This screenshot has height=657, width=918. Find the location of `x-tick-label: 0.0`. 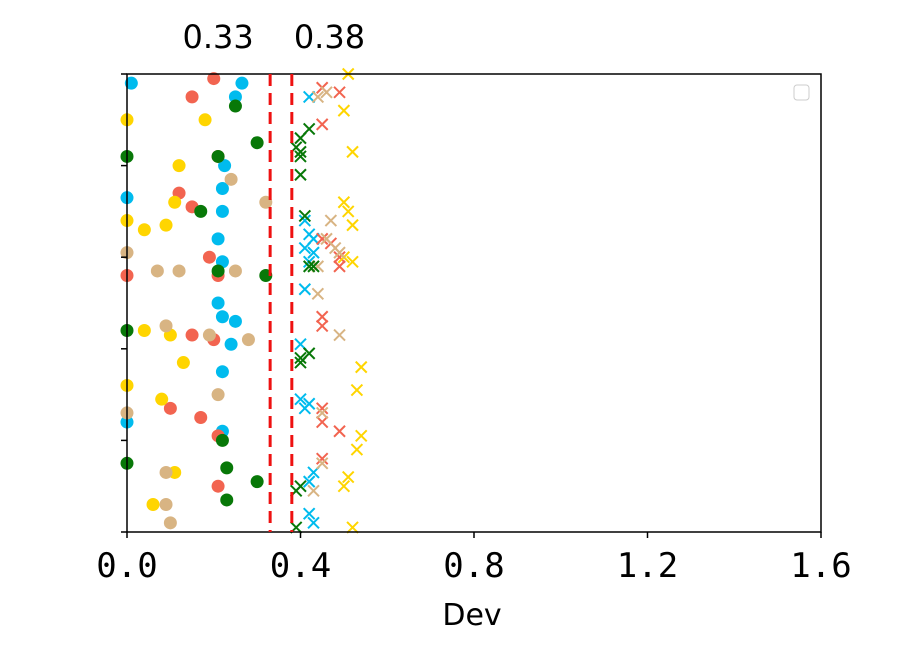

x-tick-label: 0.0 is located at coordinates (126, 566).